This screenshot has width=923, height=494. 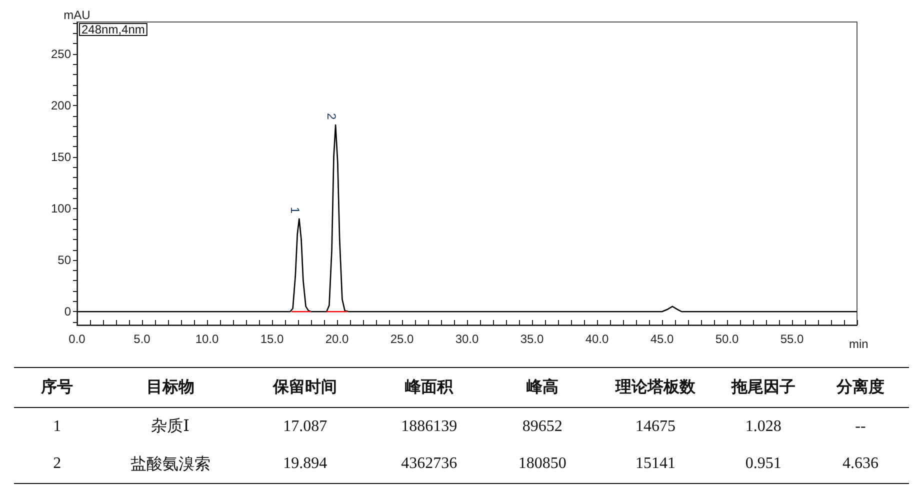 I want to click on text: 保留时间, so click(x=305, y=388).